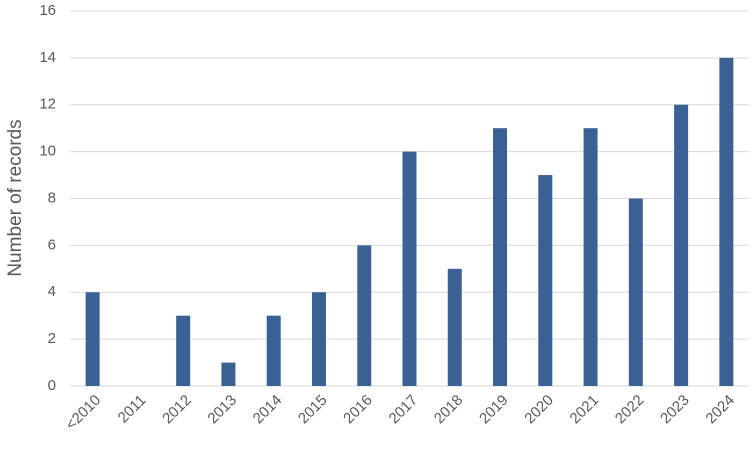 The height and width of the screenshot is (449, 753). What do you see at coordinates (268, 410) in the screenshot?
I see `x-tick-label: 2014` at bounding box center [268, 410].